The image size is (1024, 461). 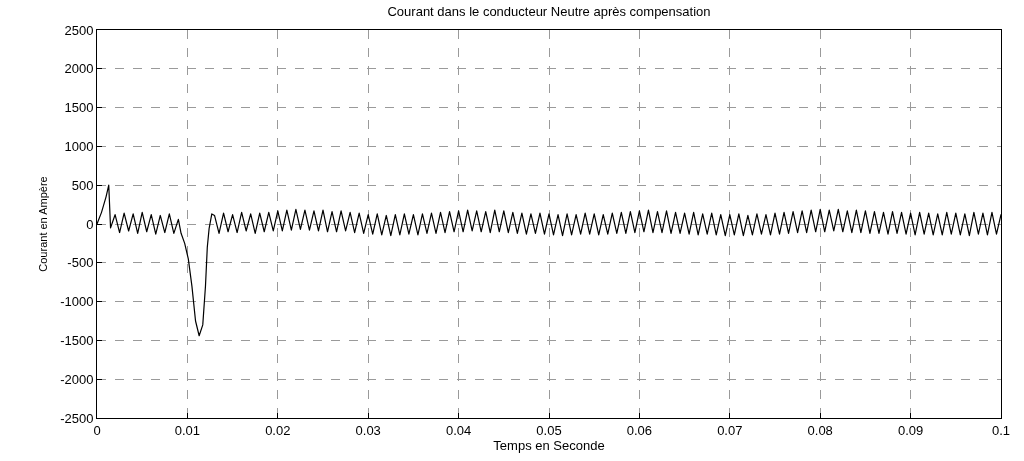 What do you see at coordinates (549, 445) in the screenshot?
I see `x-axis-title: Temps en Seconde` at bounding box center [549, 445].